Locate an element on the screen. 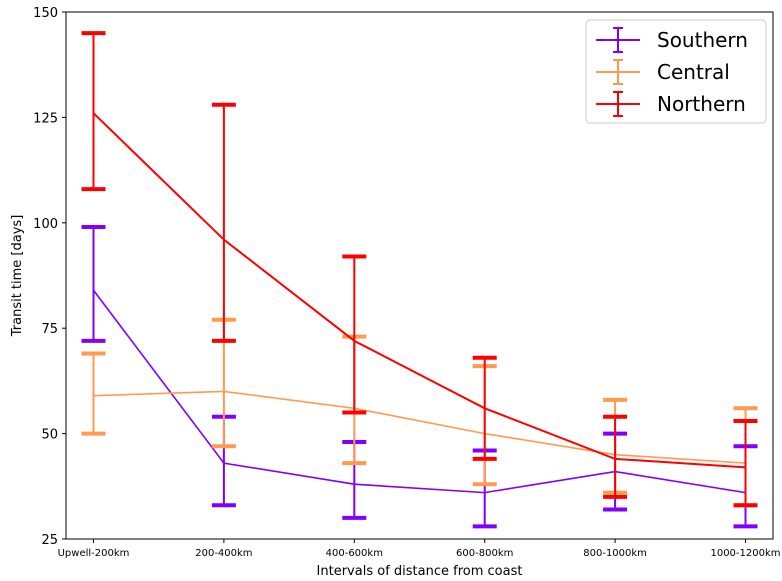 The height and width of the screenshot is (581, 782). y-axis-label: Transit time [days] is located at coordinates (17, 276).